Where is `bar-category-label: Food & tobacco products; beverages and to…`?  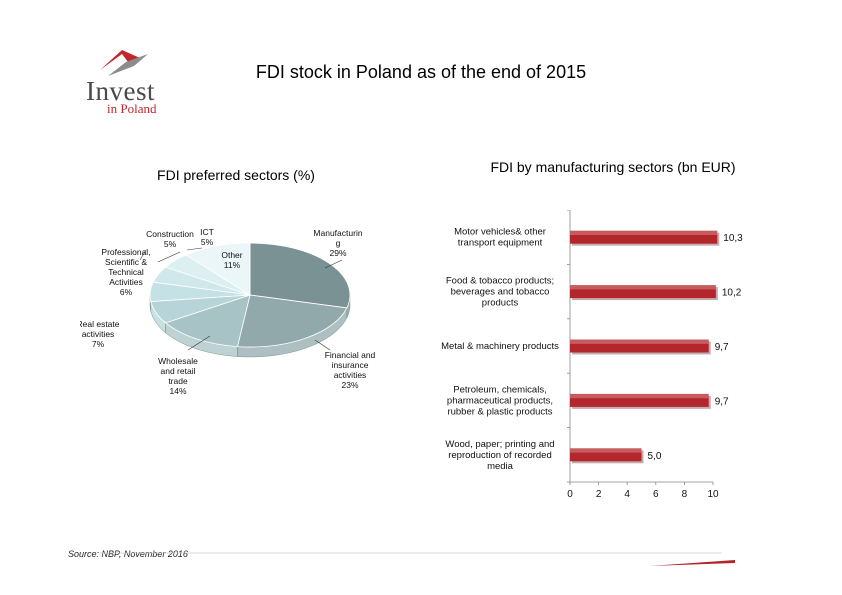 bar-category-label: Food & tobacco products; beverages and to… is located at coordinates (500, 292).